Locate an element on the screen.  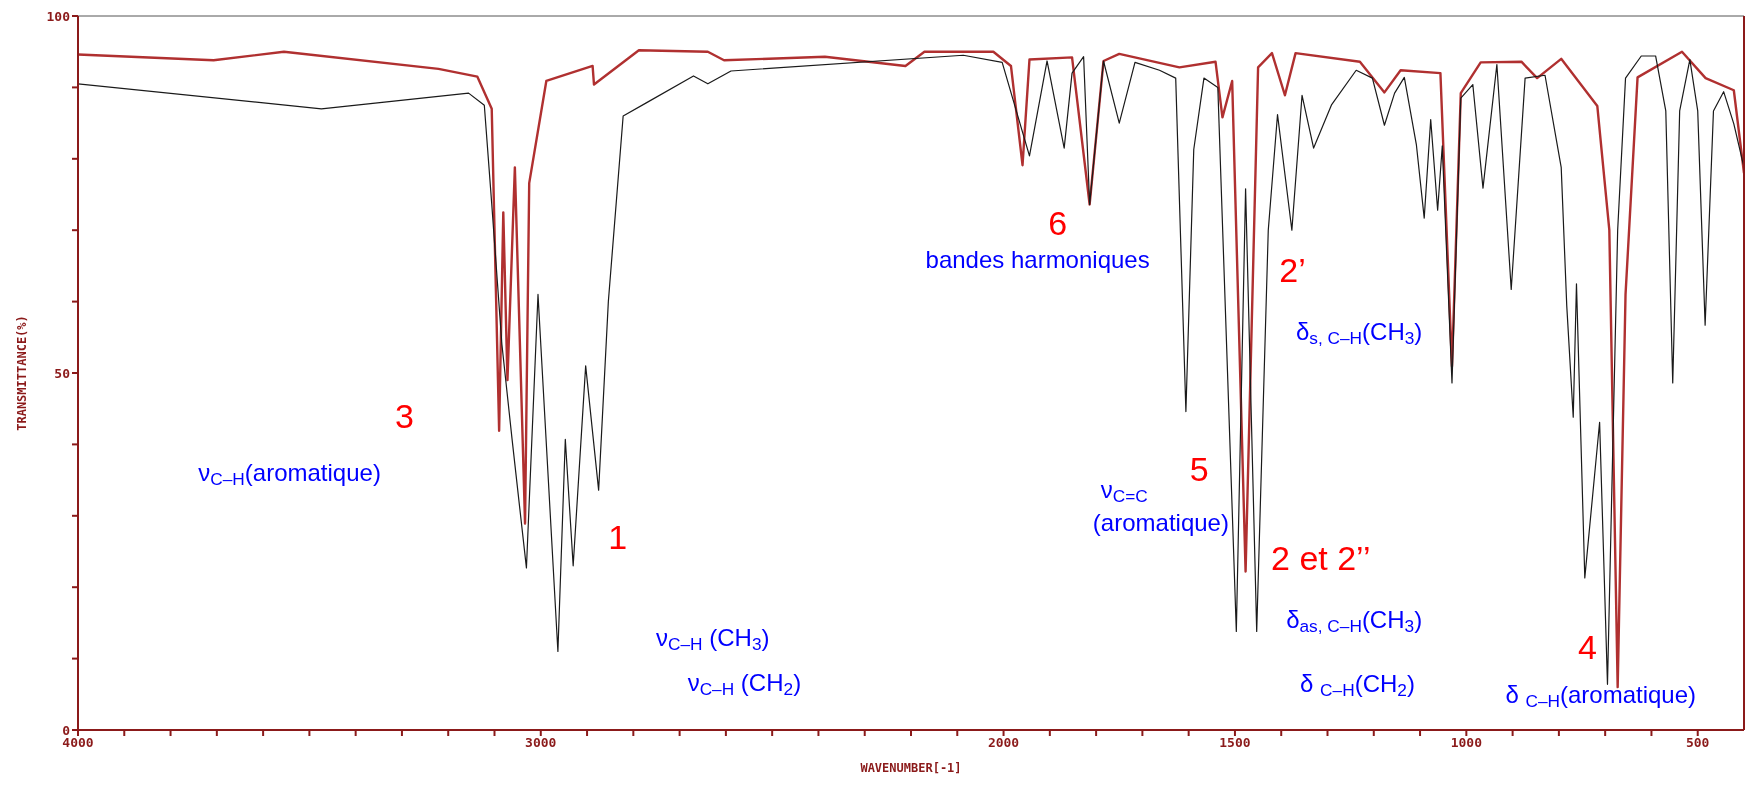
annotation: 1 is located at coordinates (618, 537).